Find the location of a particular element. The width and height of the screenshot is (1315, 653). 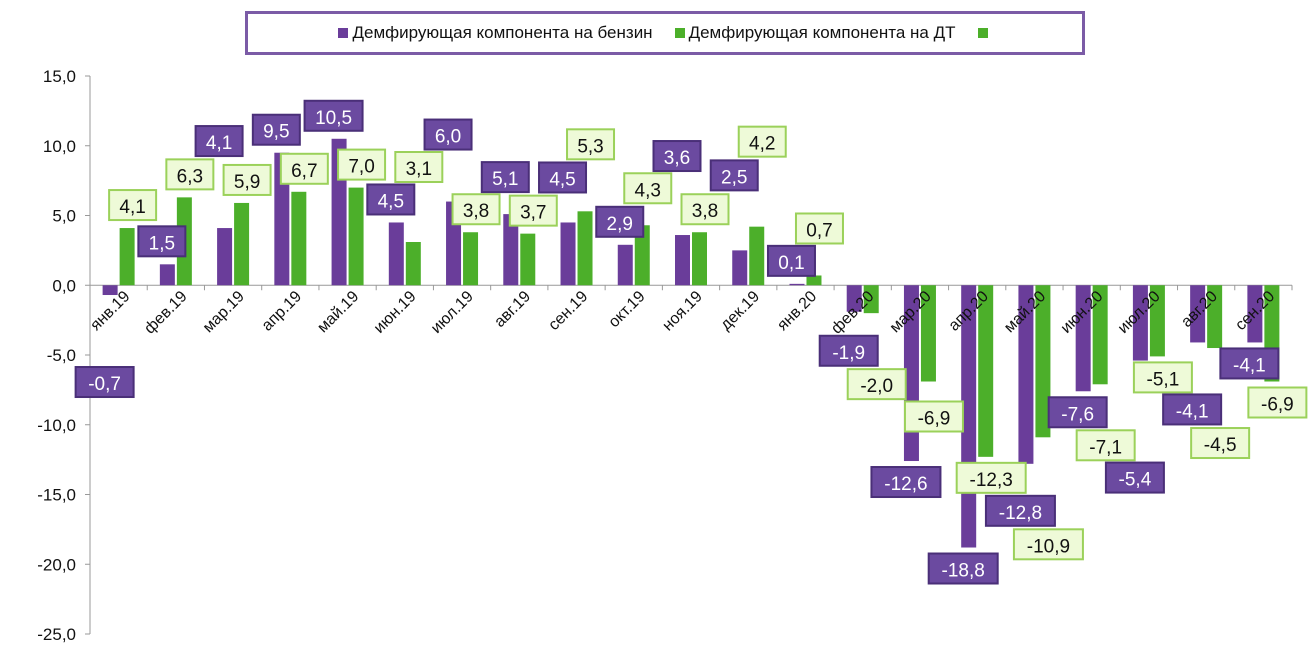

data-label: -7,1 is located at coordinates (1105, 447).